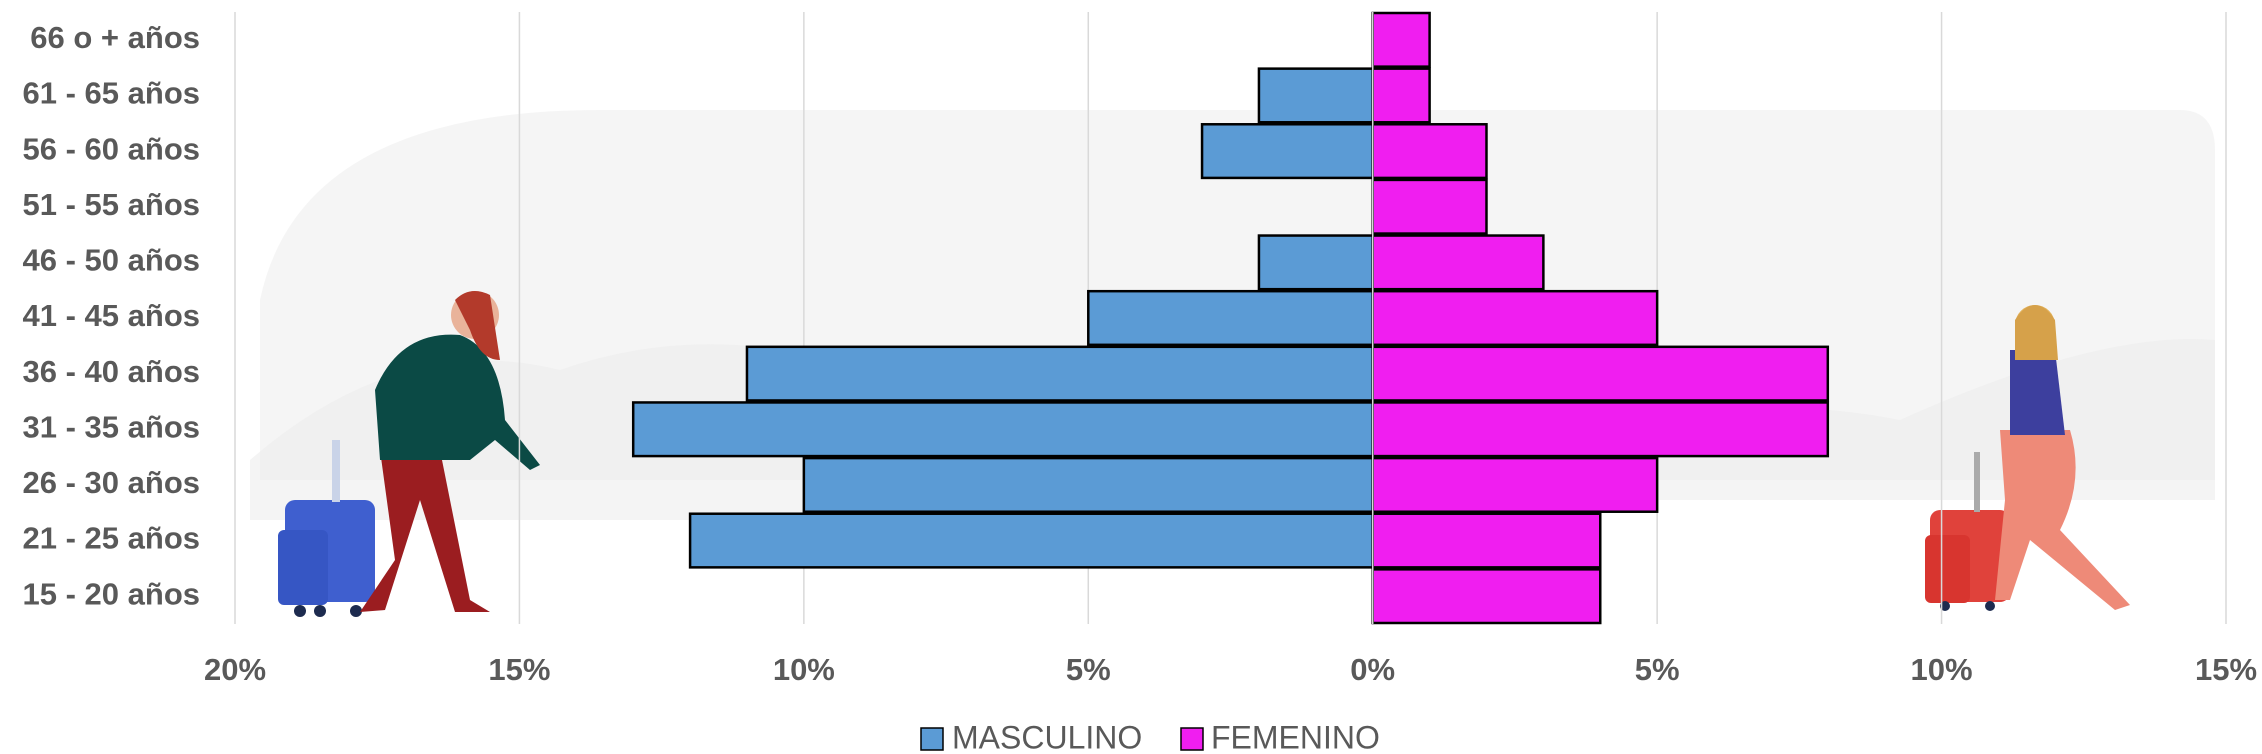  What do you see at coordinates (111, 260) in the screenshot?
I see `y-tick-label: 46 - 50 años` at bounding box center [111, 260].